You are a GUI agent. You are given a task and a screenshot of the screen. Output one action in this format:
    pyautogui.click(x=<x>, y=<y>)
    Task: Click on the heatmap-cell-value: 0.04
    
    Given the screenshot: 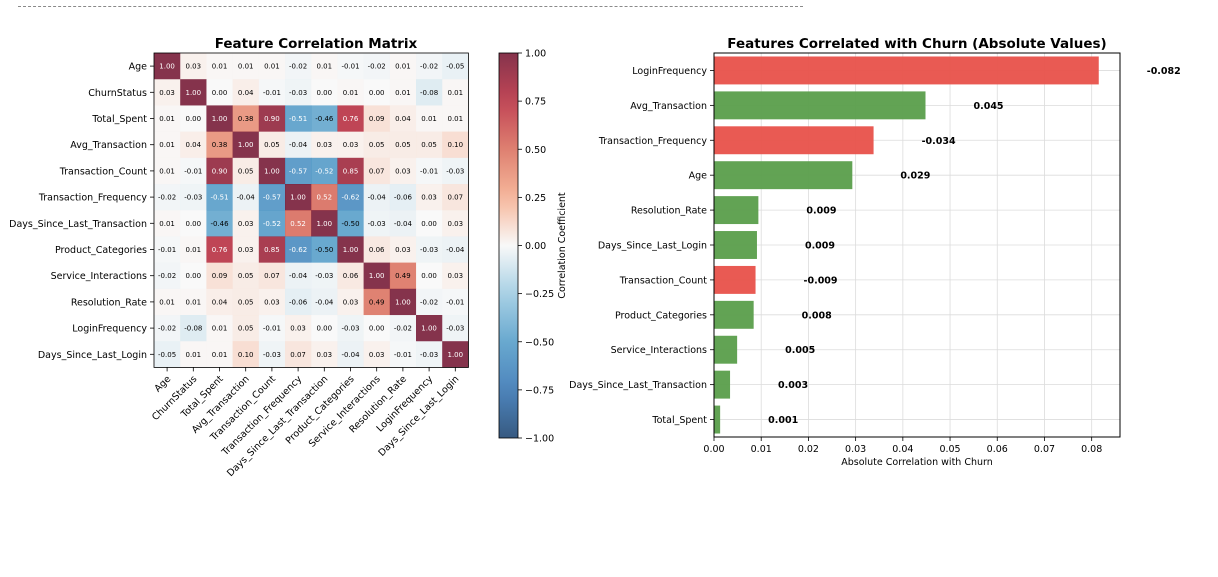 What is the action you would take?
    pyautogui.click(x=194, y=145)
    